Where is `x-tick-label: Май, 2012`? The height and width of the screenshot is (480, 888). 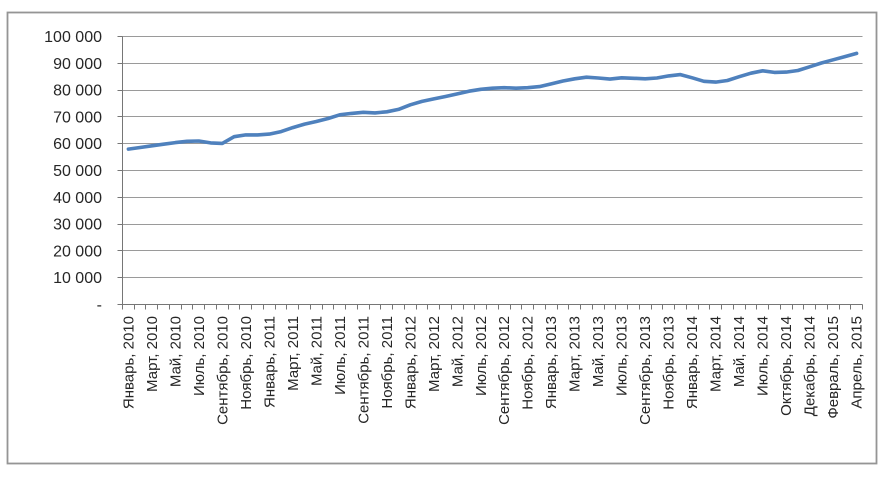
x-tick-label: Май, 2012 is located at coordinates (457, 351).